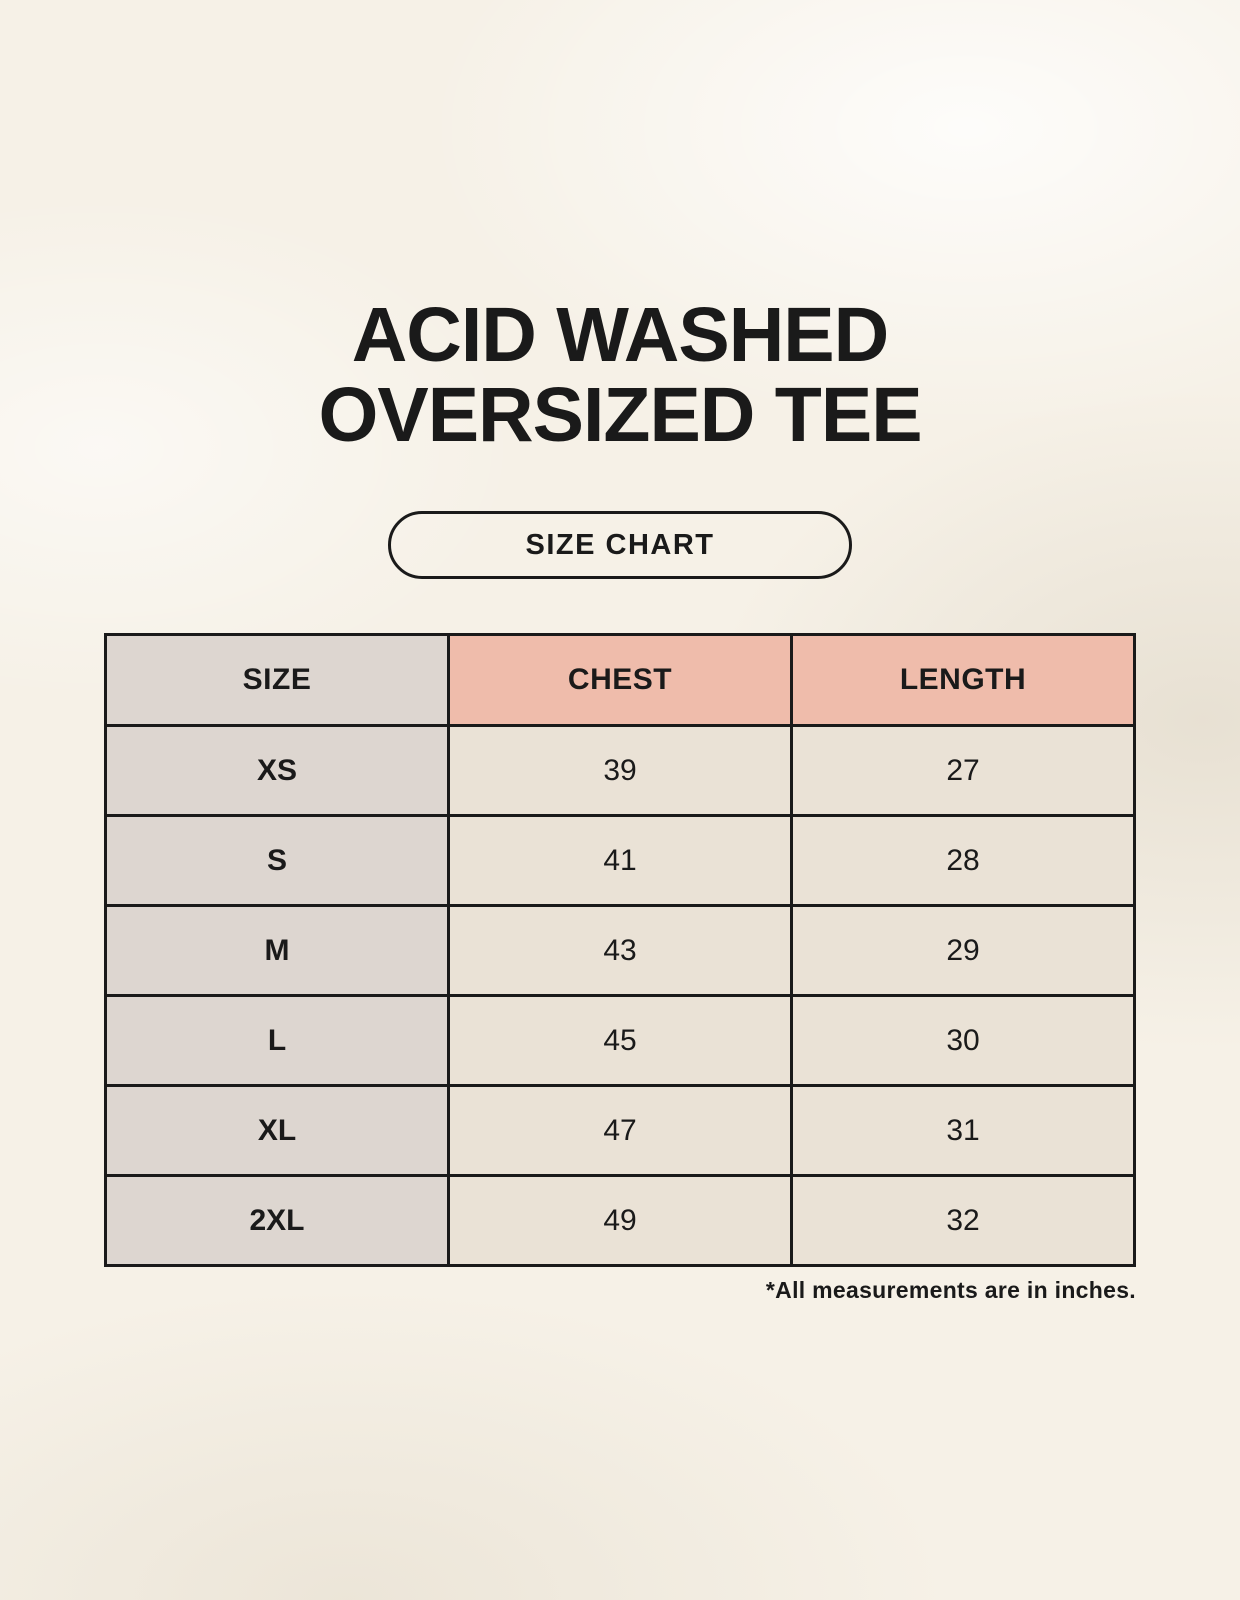 This screenshot has width=1240, height=1600. I want to click on table-row: XL 47 31, so click(620, 1131).